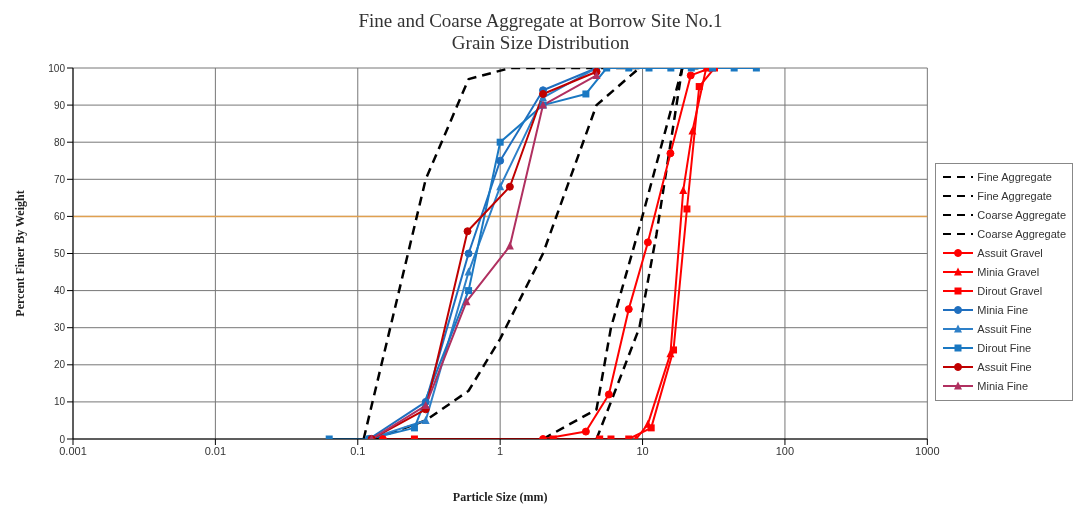  What do you see at coordinates (59, 105) in the screenshot?
I see `y-tick-label: 90` at bounding box center [59, 105].